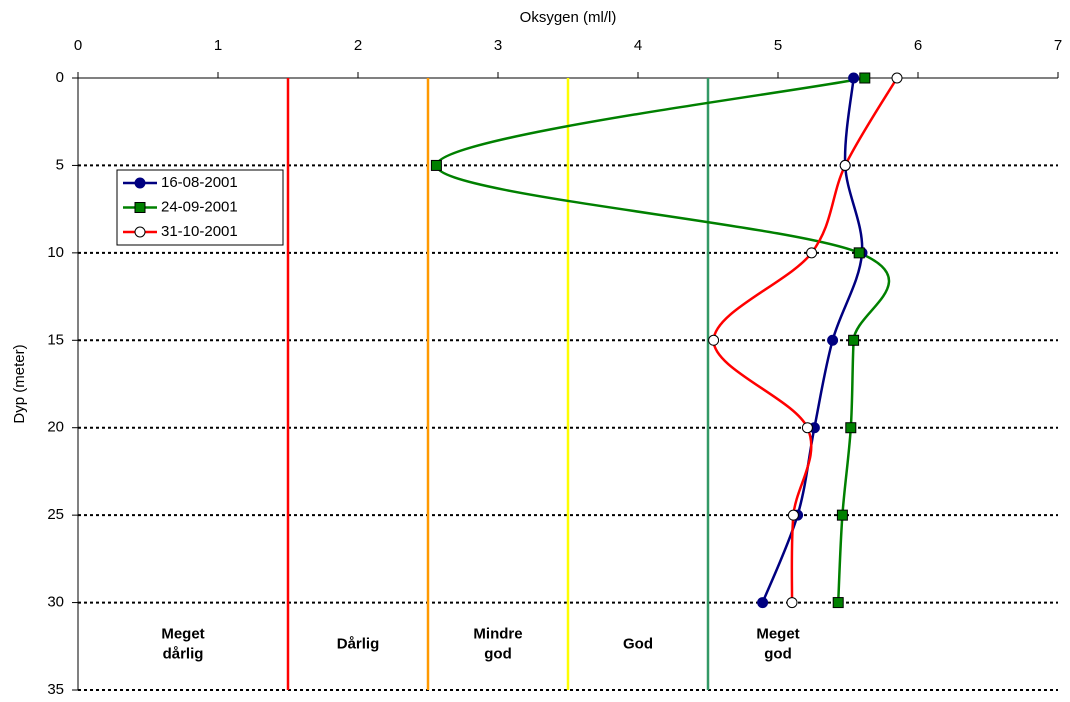 This screenshot has height=702, width=1070. I want to click on y-tick-label: 25, so click(55, 514).